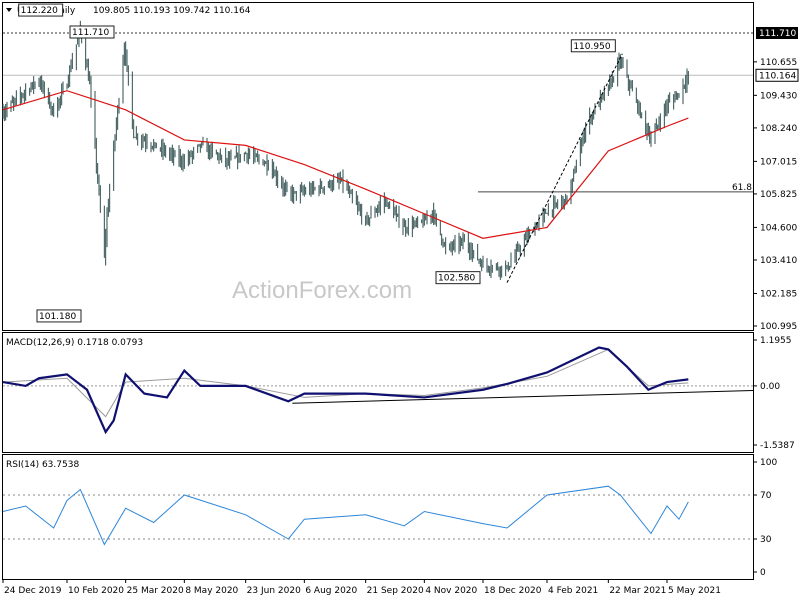  Describe the element at coordinates (513, 591) in the screenshot. I see `x-tick-label: 18 Dec 2020` at that location.